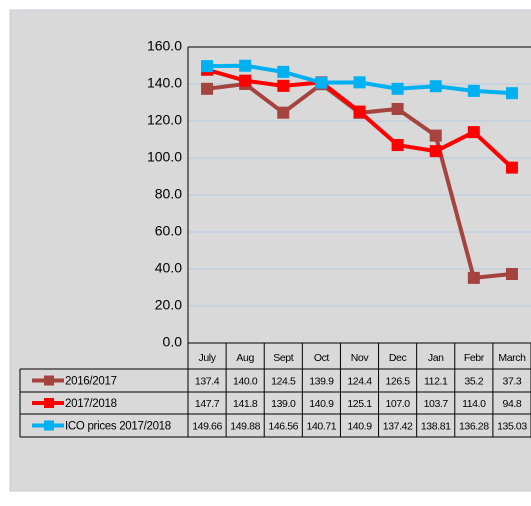 The width and height of the screenshot is (531, 506). Describe the element at coordinates (91, 404) in the screenshot. I see `legend-label: 2017/2018` at that location.